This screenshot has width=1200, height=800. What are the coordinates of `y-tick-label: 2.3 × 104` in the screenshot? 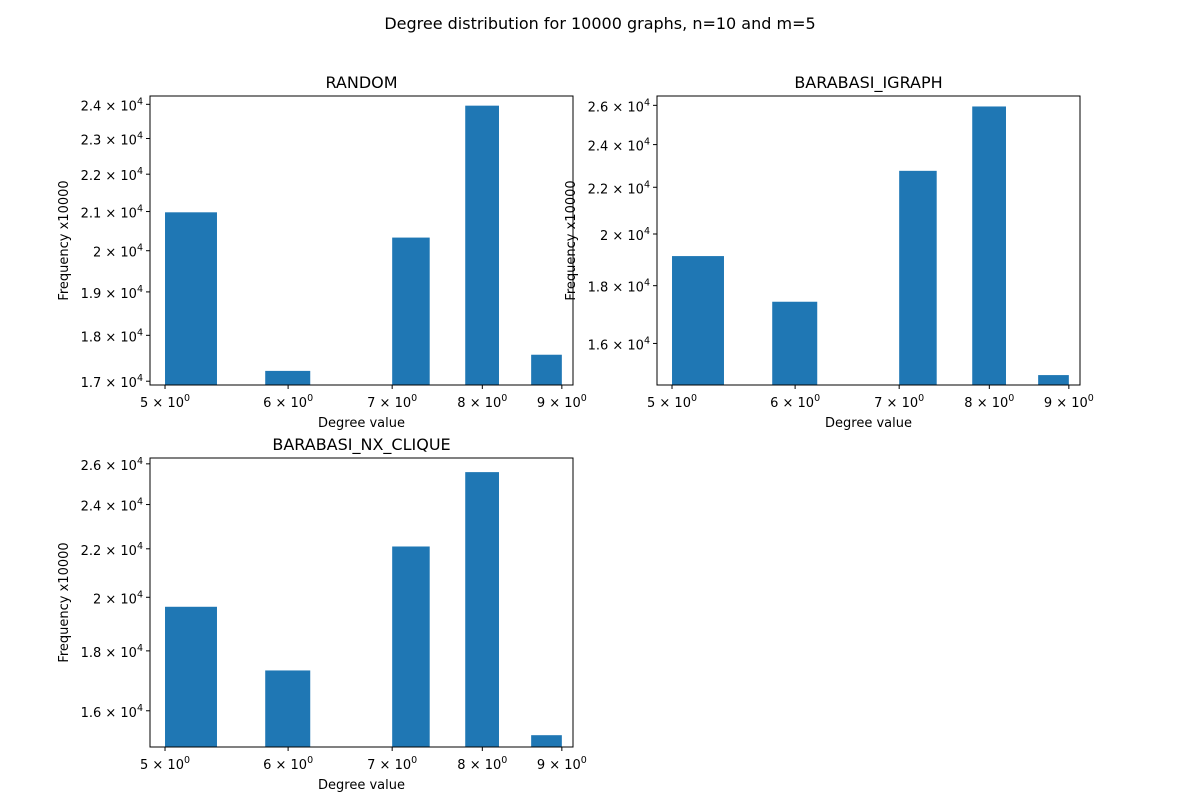 It's located at (112, 139).